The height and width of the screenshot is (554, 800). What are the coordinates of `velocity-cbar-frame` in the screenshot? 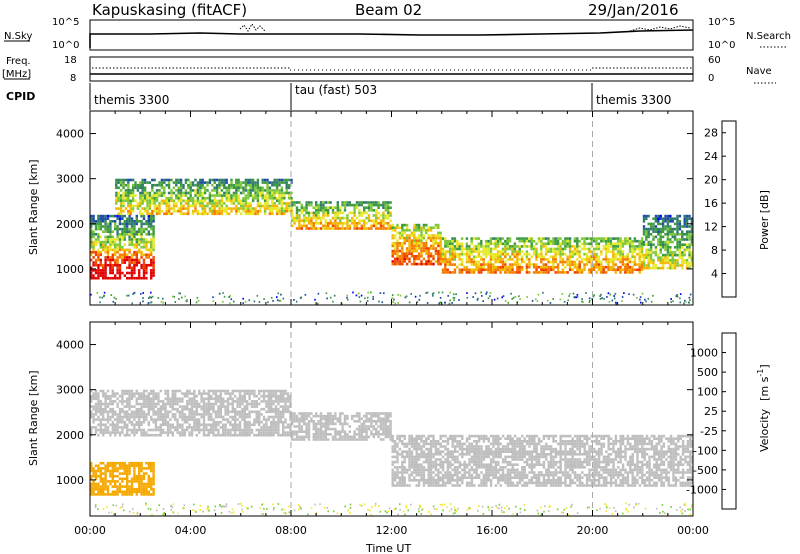 It's located at (729, 421).